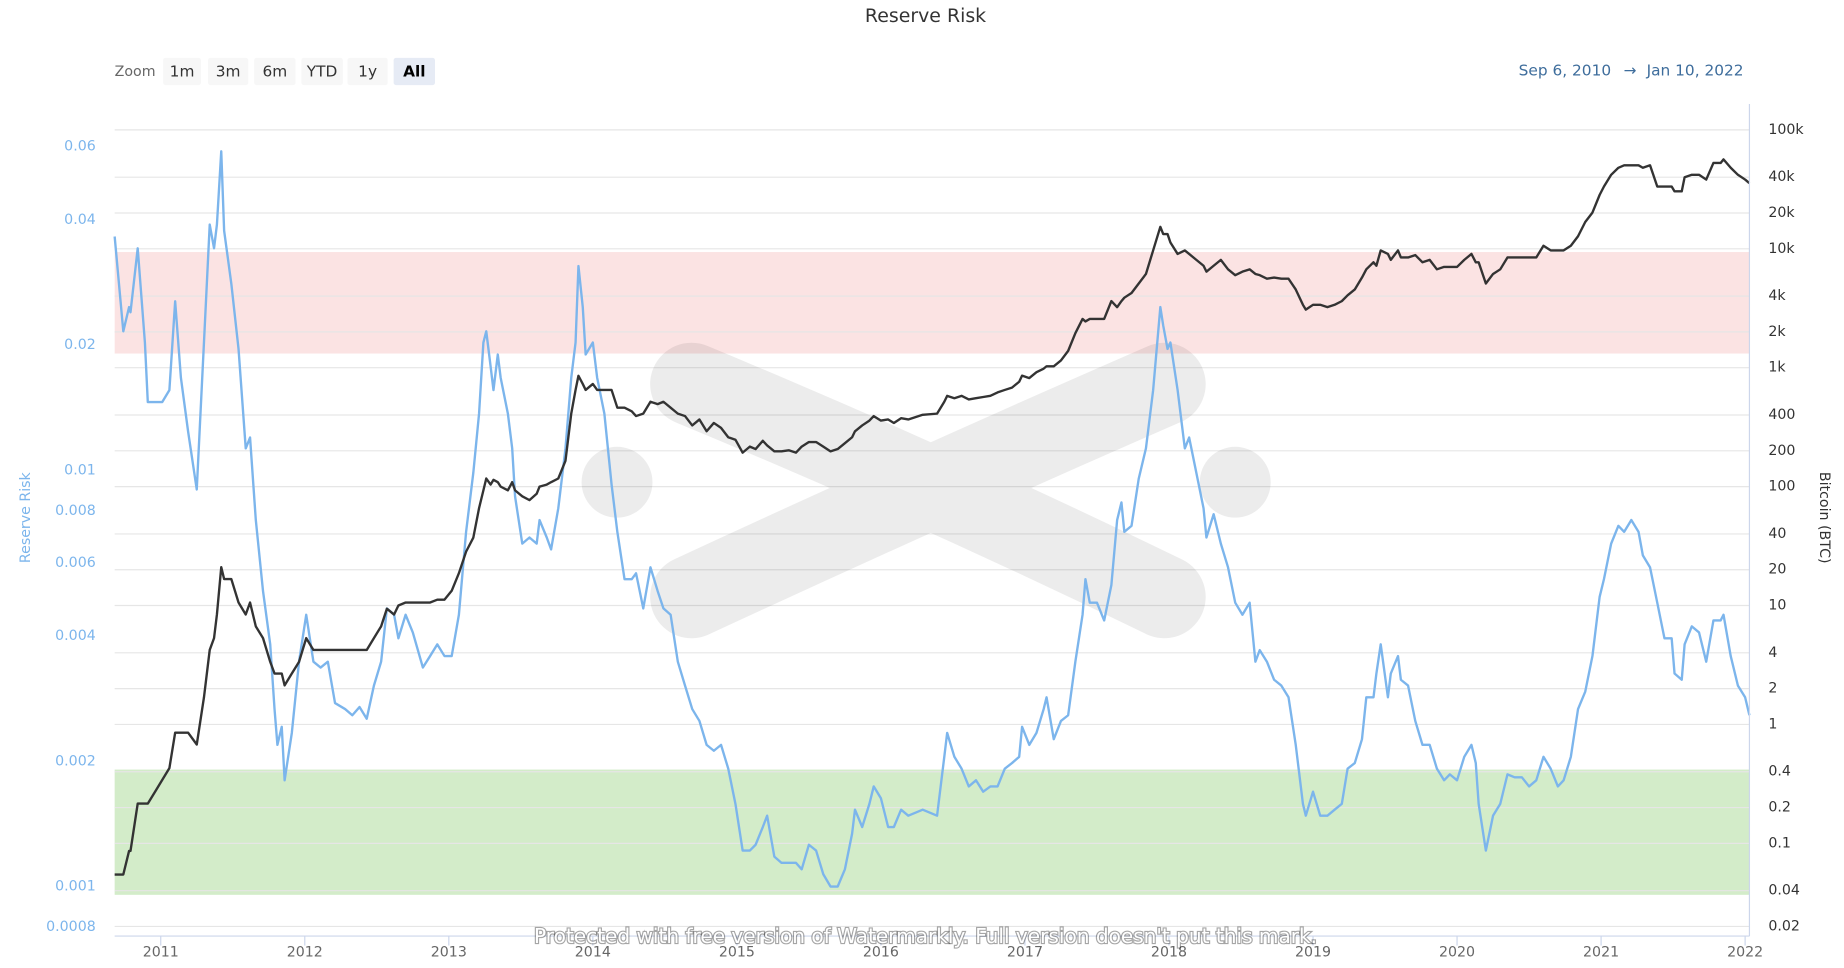 The height and width of the screenshot is (968, 1844). What do you see at coordinates (75, 511) in the screenshot?
I see `y-tick-label: 0.008` at bounding box center [75, 511].